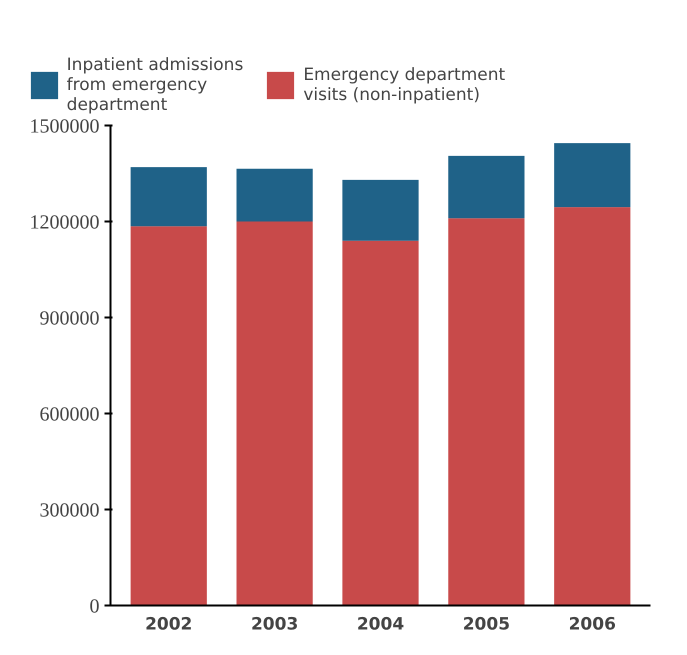 This screenshot has height=655, width=687. I want to click on x-tick-label: 2006, so click(592, 624).